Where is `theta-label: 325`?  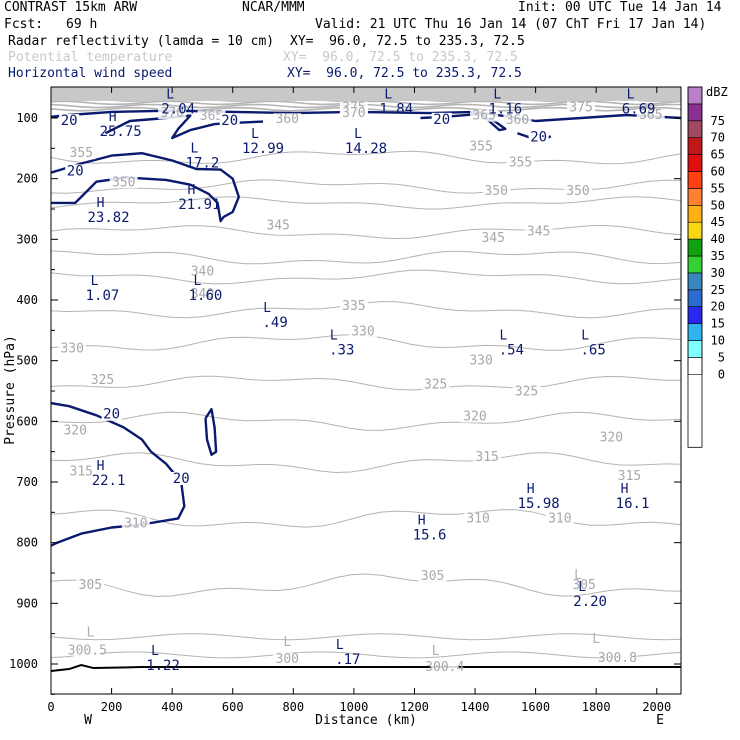 theta-label: 325 is located at coordinates (102, 380).